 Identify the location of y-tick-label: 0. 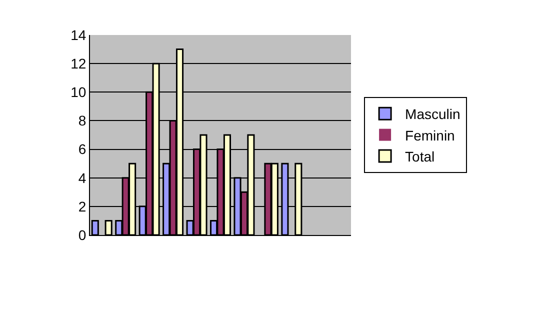
(82, 234).